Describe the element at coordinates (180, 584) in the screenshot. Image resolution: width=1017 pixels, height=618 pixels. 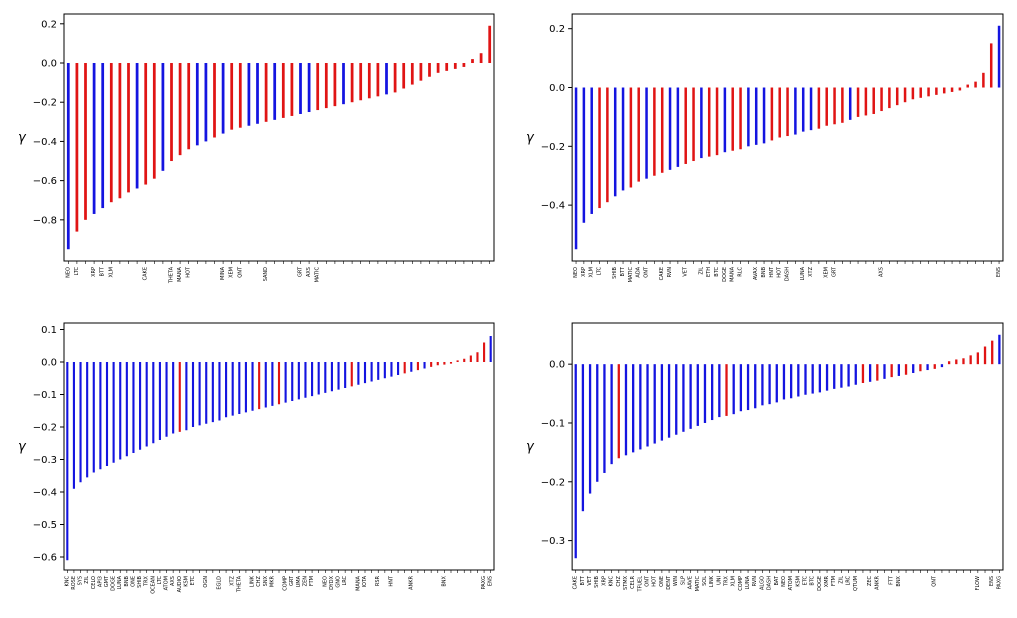
I see `svg-text: AUDIO` at that location.